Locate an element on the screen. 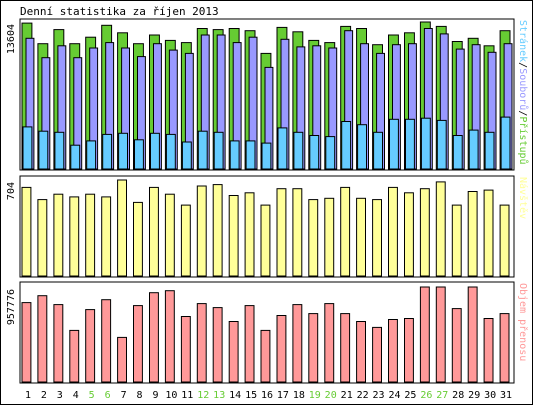  bar-hits-Stránek-day-6 is located at coordinates (107, 151).